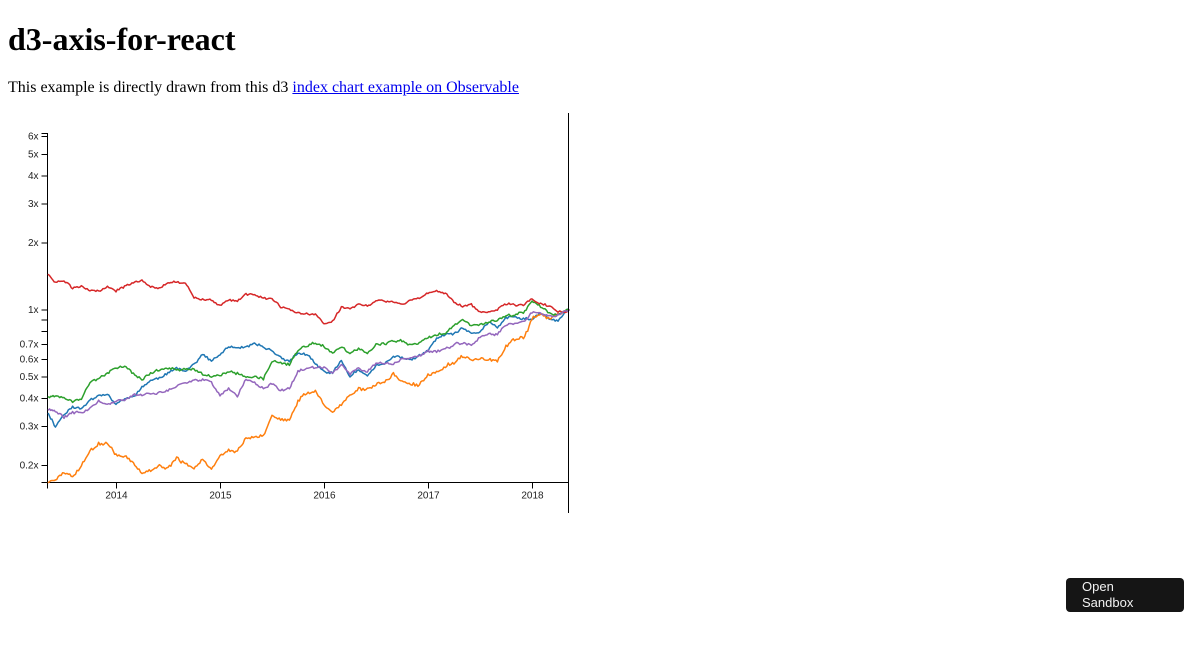 This screenshot has width=1200, height=651. I want to click on series-line-orange, so click(308, 396).